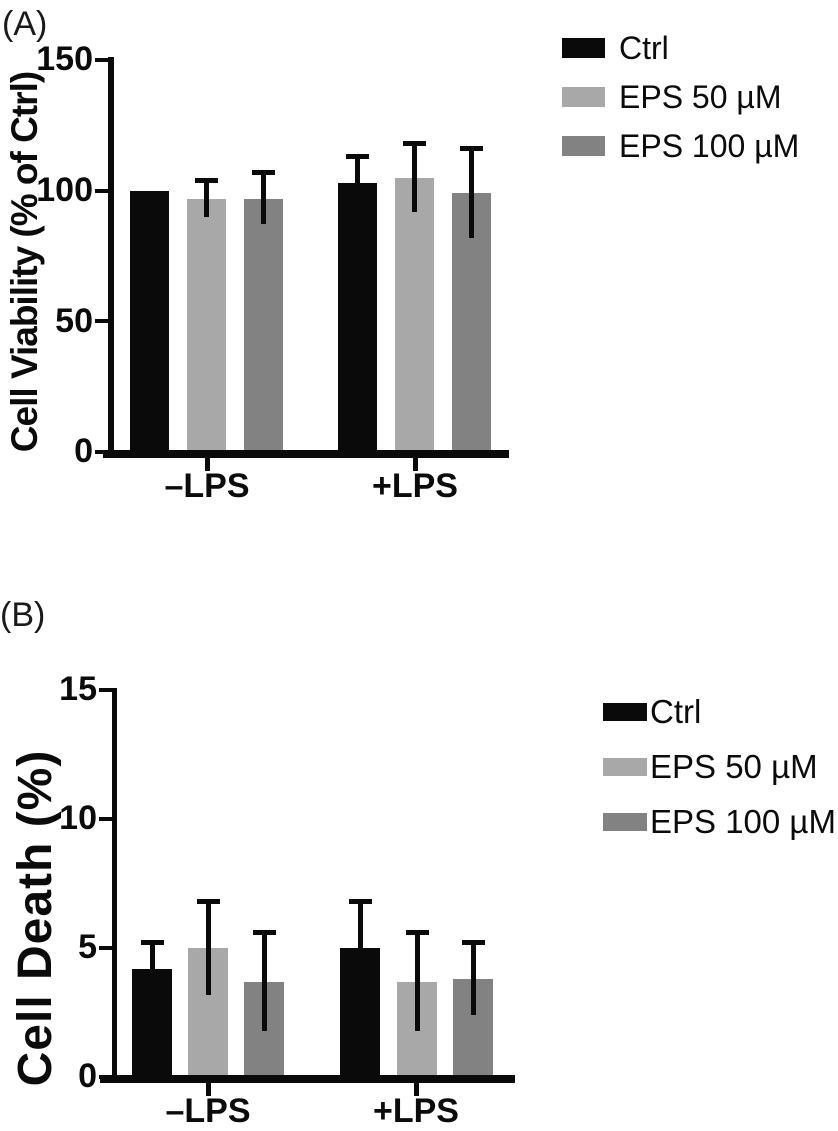 The image size is (838, 1131). What do you see at coordinates (414, 315) in the screenshot?
I see `bar-eps-50-µm-plus-lps` at bounding box center [414, 315].